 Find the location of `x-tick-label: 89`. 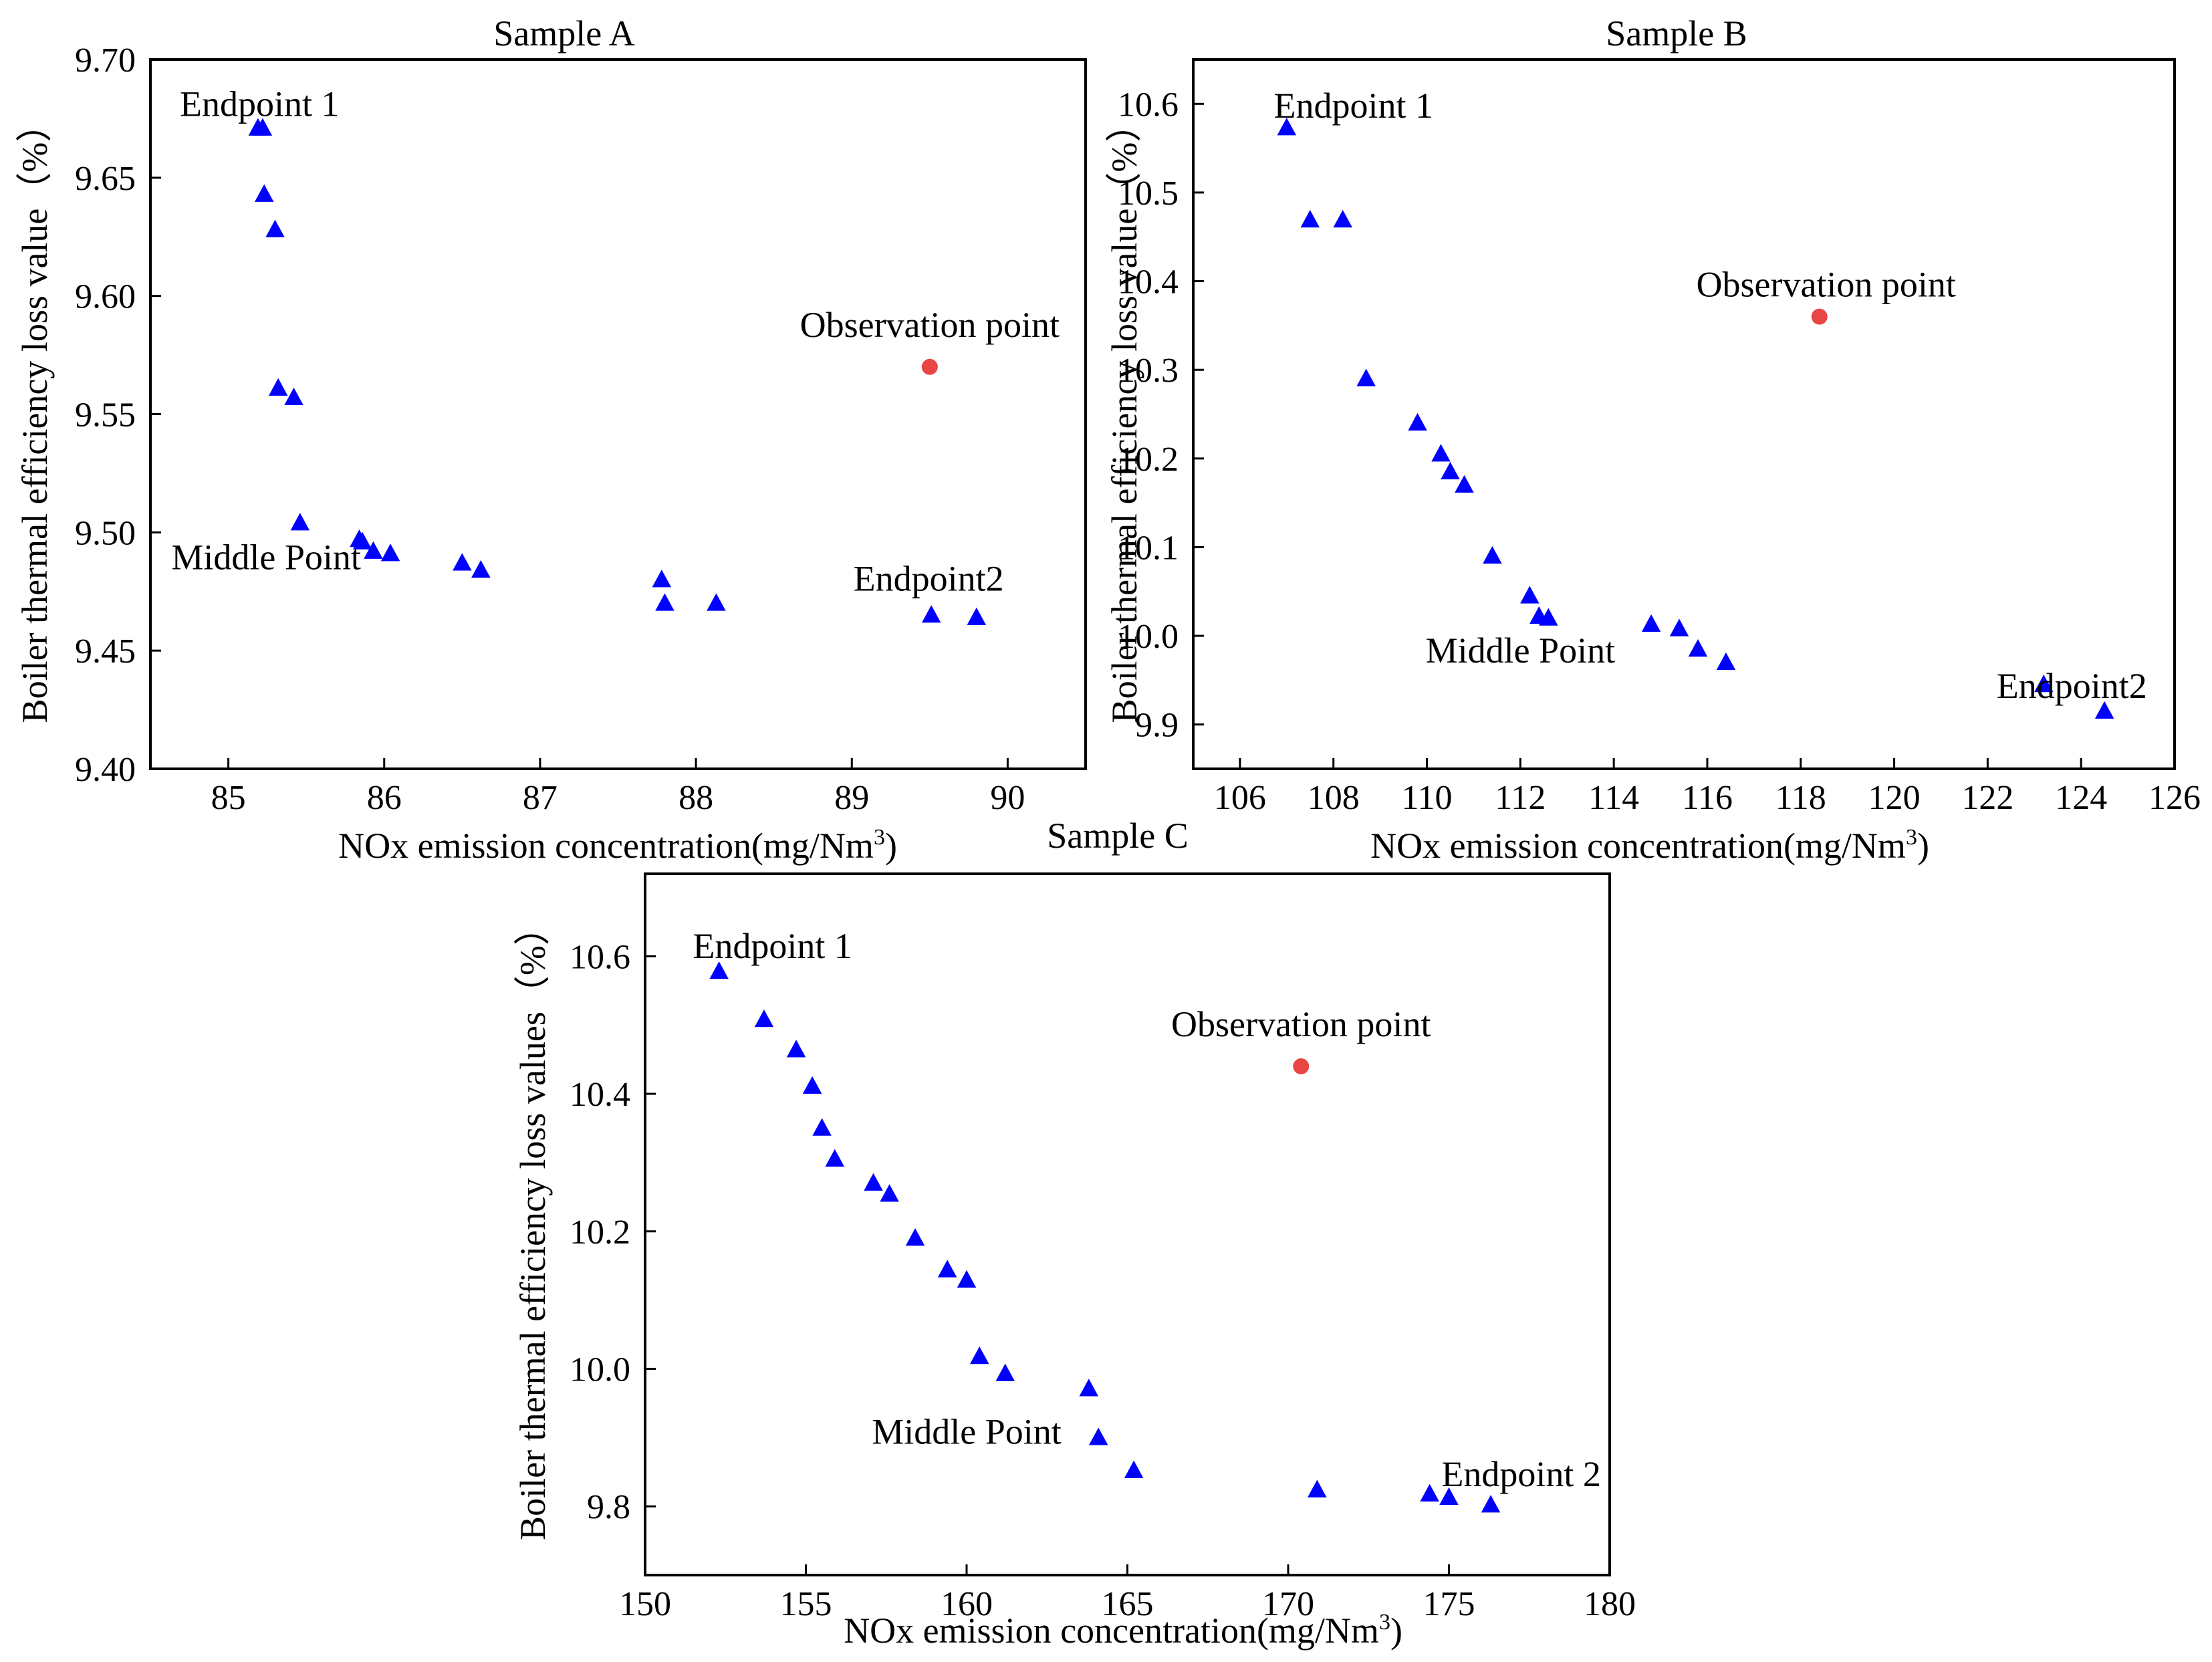

x-tick-label: 89 is located at coordinates (851, 798).